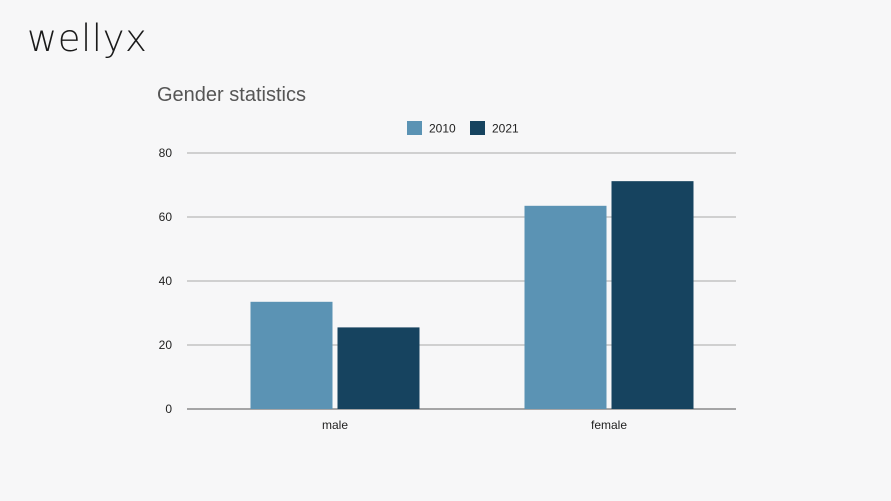 The image size is (891, 501). What do you see at coordinates (166, 281) in the screenshot?
I see `y-tick-label-40: 40` at bounding box center [166, 281].